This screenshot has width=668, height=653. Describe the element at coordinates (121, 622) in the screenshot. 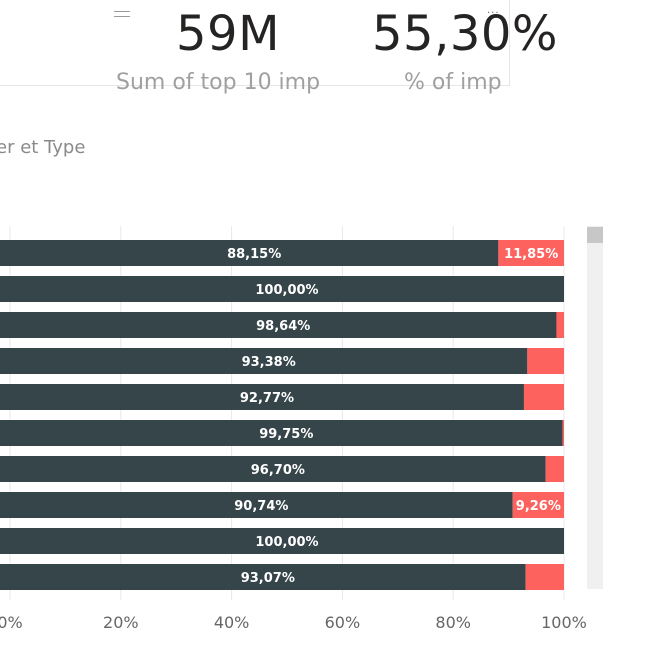

I see `x-tick-label: 20%` at that location.